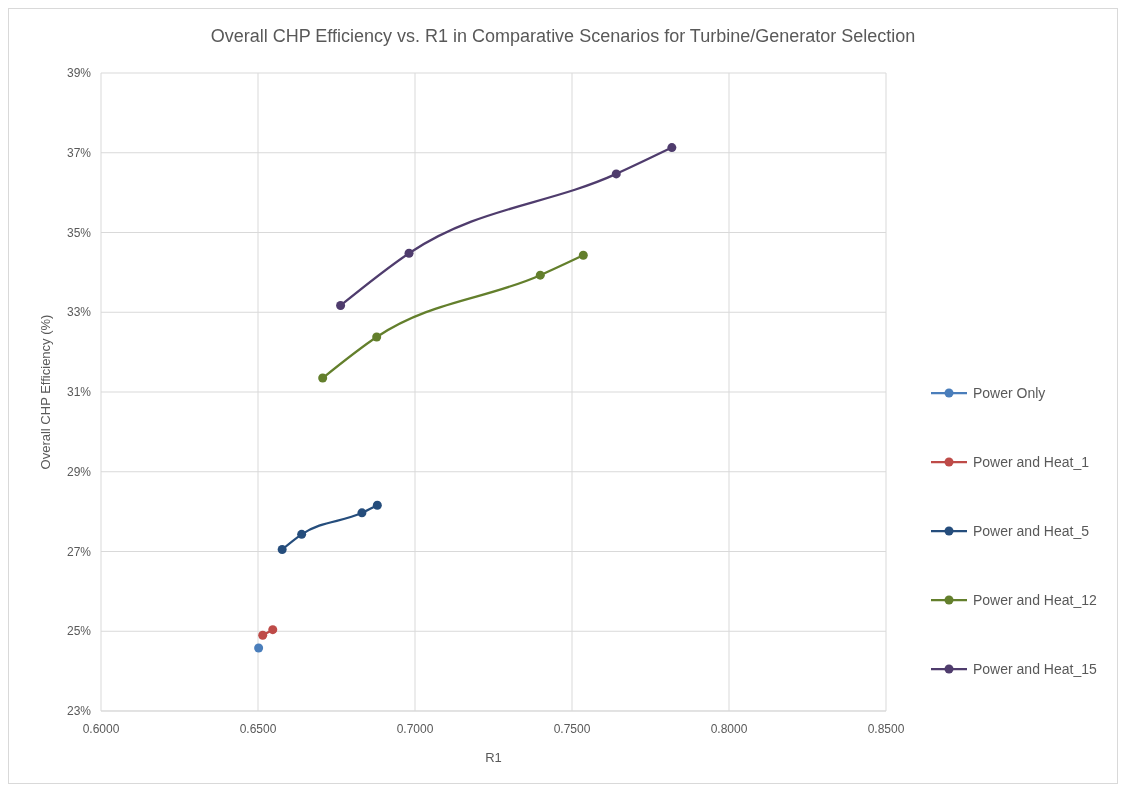 The image size is (1126, 792). What do you see at coordinates (563, 36) in the screenshot?
I see `chart-title: Overall CHP Efficiency vs. R1 in Comparative Scenarios for Turbine/Generator Selection` at bounding box center [563, 36].